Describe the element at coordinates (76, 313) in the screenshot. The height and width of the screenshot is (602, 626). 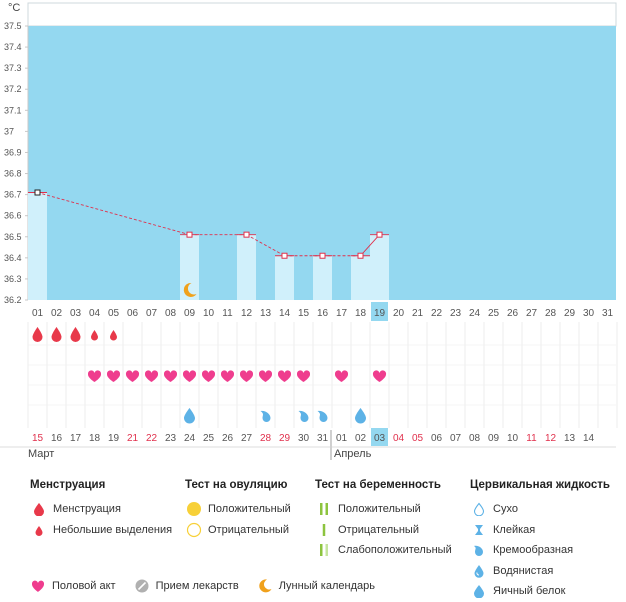
I see `day-label: 03` at that location.